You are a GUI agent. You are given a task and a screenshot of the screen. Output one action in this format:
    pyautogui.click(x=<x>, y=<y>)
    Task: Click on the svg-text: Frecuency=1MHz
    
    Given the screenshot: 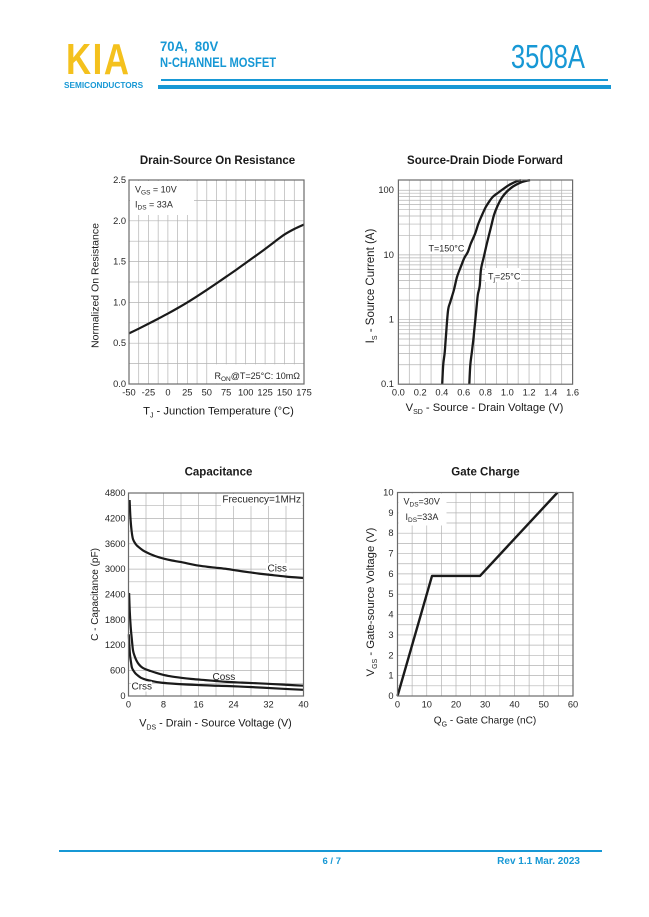 What is the action you would take?
    pyautogui.click(x=261, y=500)
    